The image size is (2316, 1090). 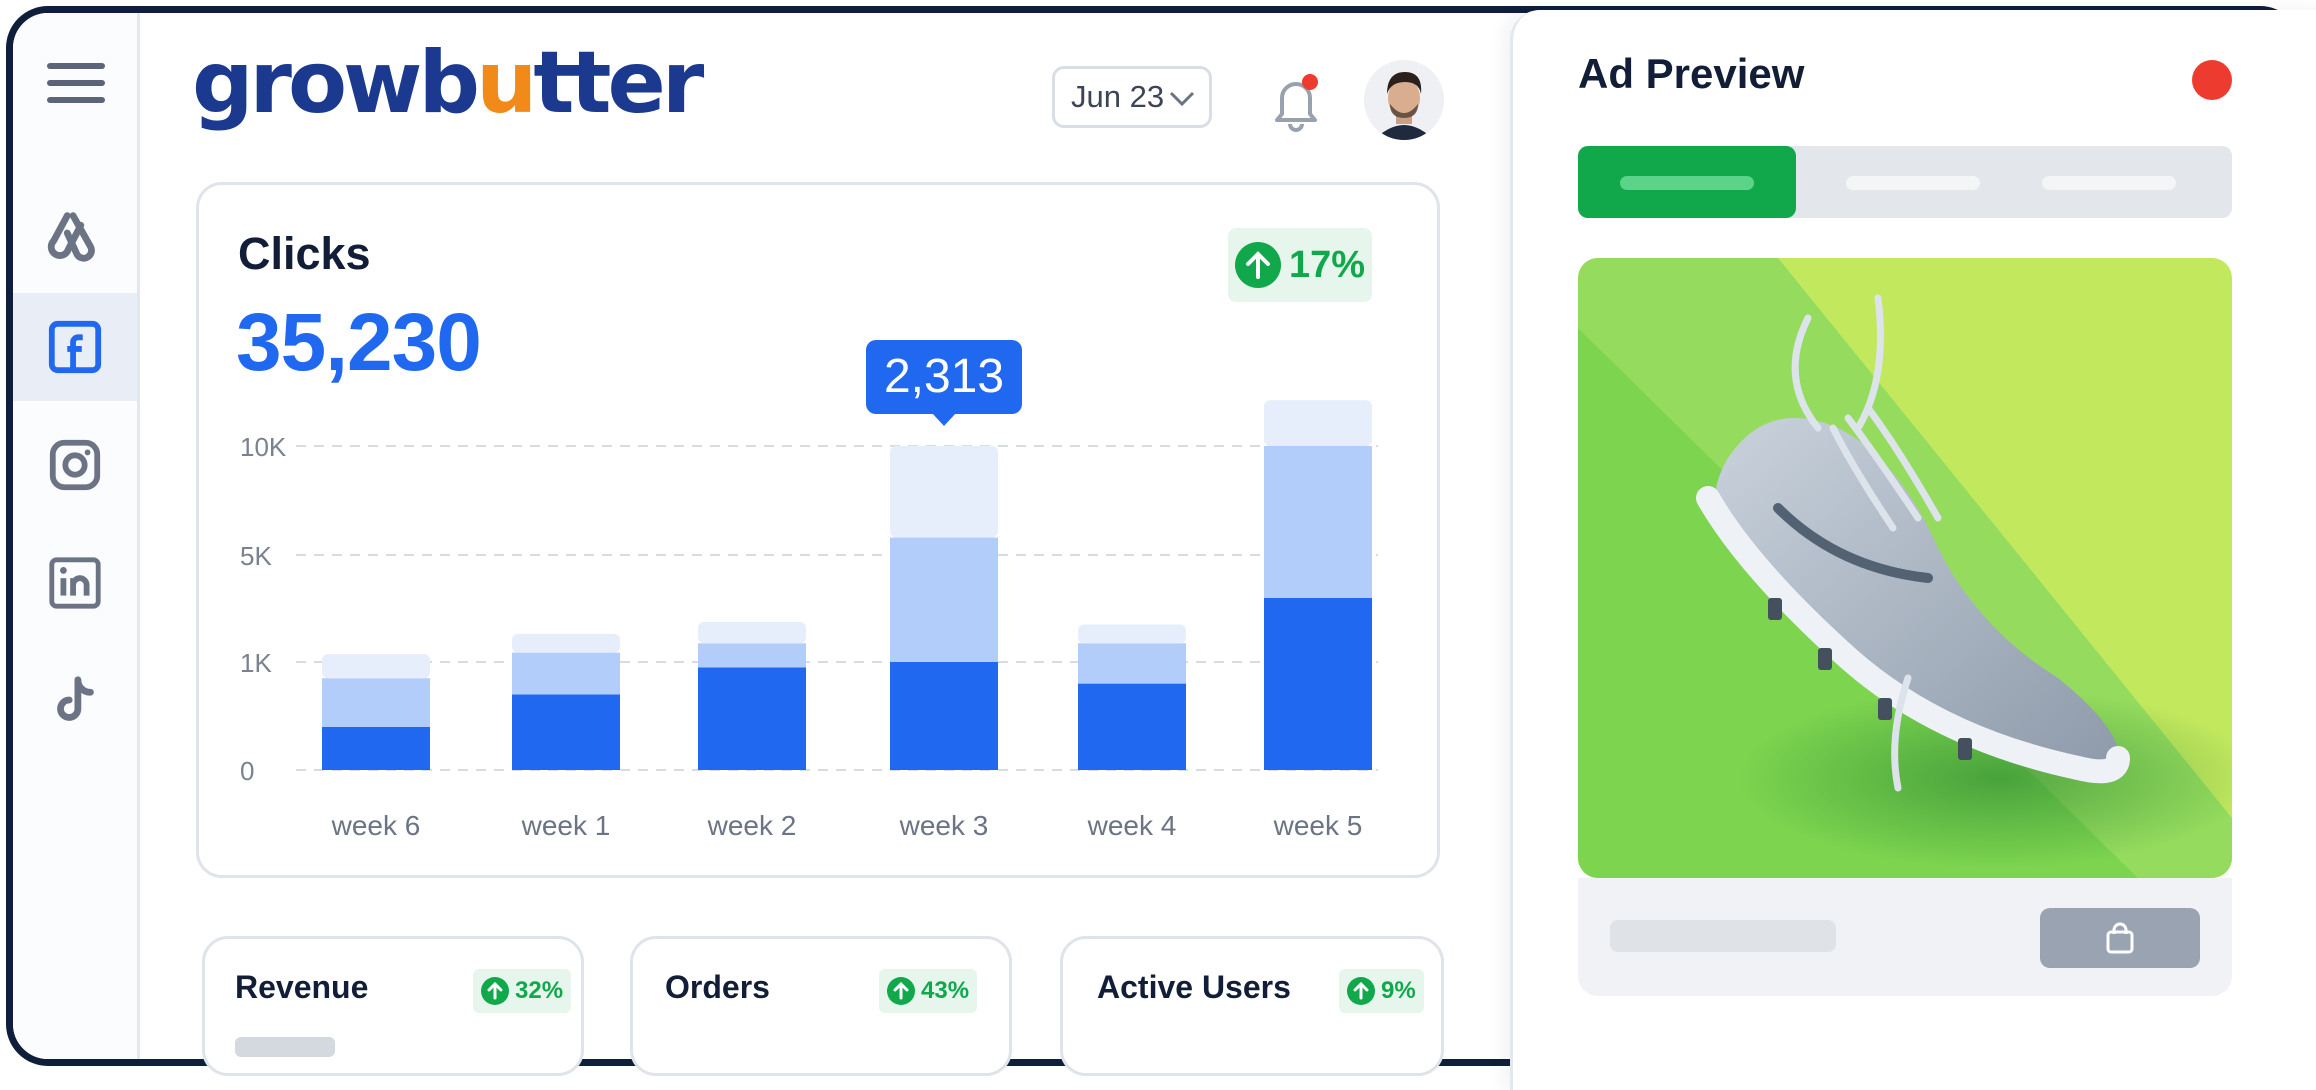 I want to click on sidebar-item-facebook, so click(x=75, y=347).